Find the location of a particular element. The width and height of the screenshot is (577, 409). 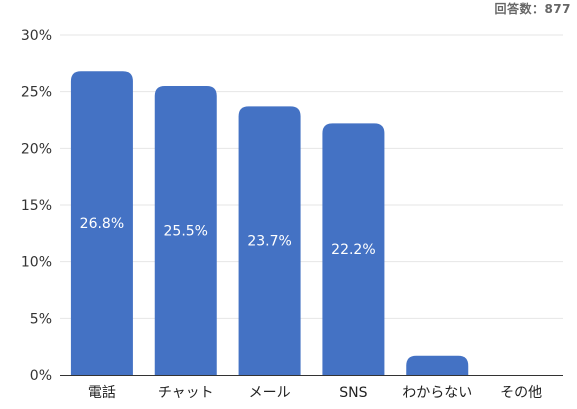

x-tick-label: その他 is located at coordinates (521, 393).